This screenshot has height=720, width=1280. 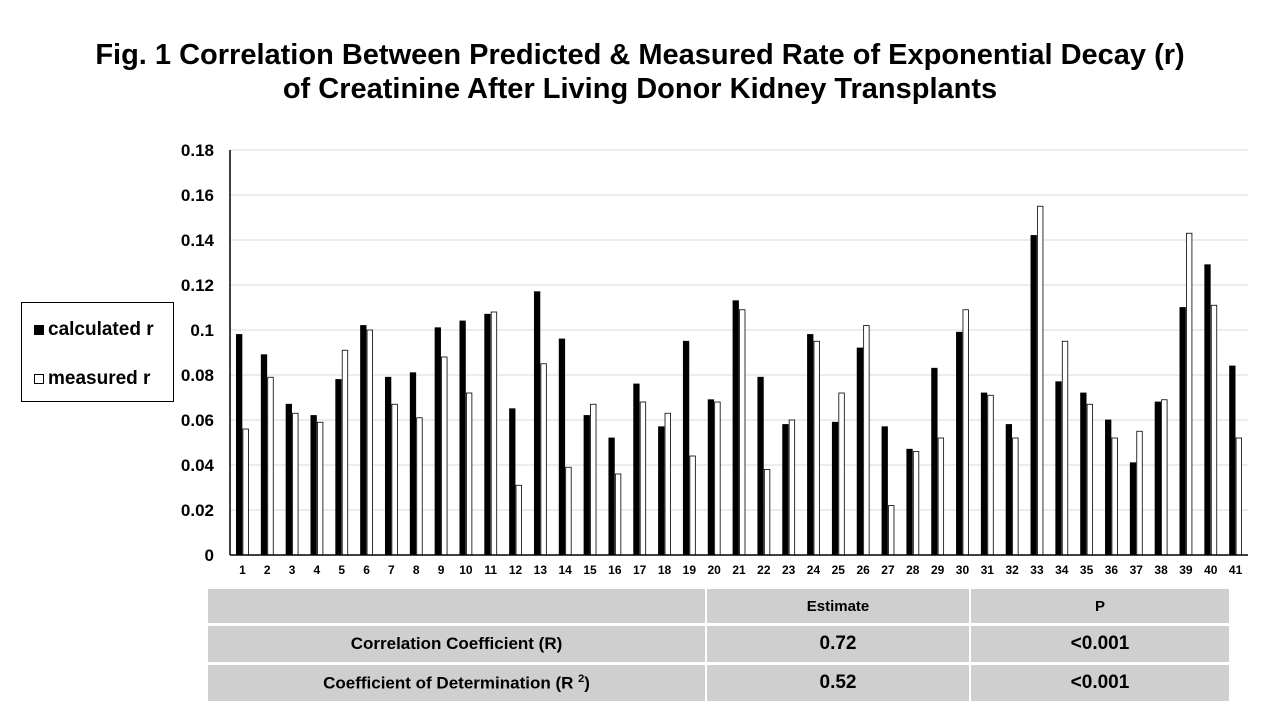 What do you see at coordinates (197, 420) in the screenshot?
I see `y-tick-label: 0.06` at bounding box center [197, 420].